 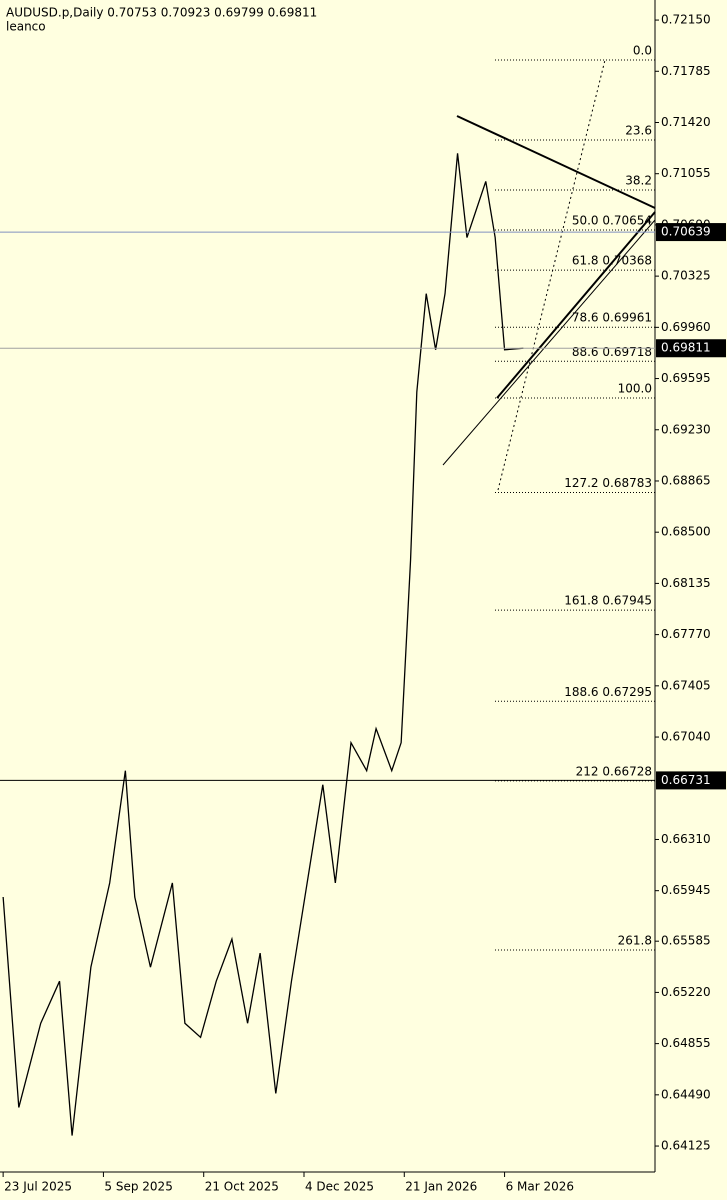 What do you see at coordinates (686, 1043) in the screenshot?
I see `y-tick-label: 0.64855` at bounding box center [686, 1043].